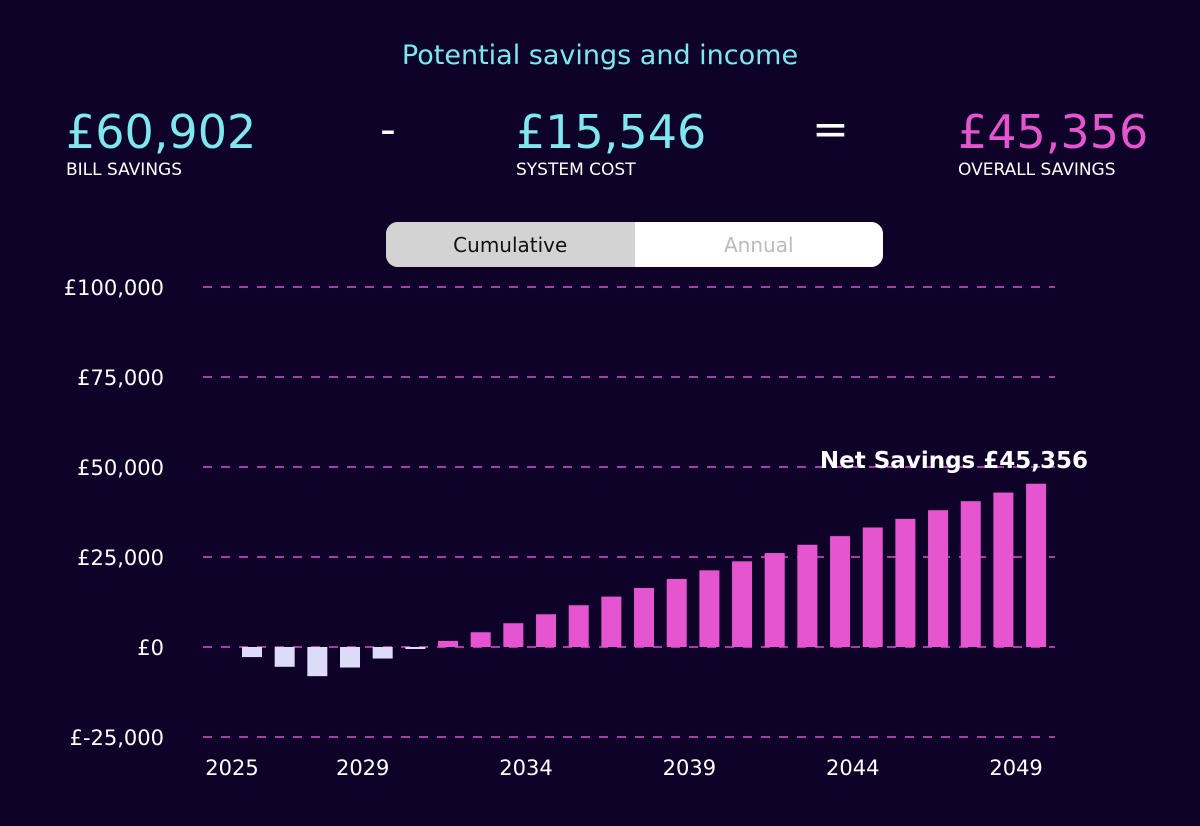 The image size is (1200, 826). What do you see at coordinates (510, 244) in the screenshot?
I see `tab-cumulative: Cumulative` at bounding box center [510, 244].